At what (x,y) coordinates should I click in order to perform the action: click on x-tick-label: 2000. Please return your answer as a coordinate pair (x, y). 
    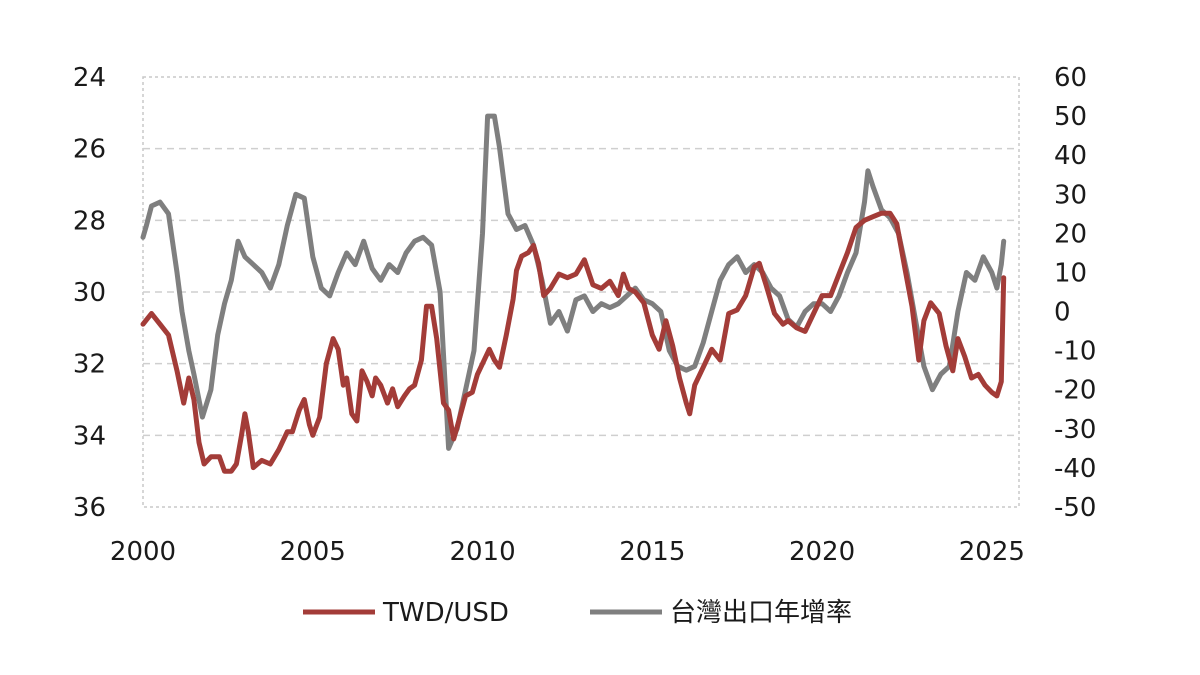
    Looking at the image, I should click on (143, 552).